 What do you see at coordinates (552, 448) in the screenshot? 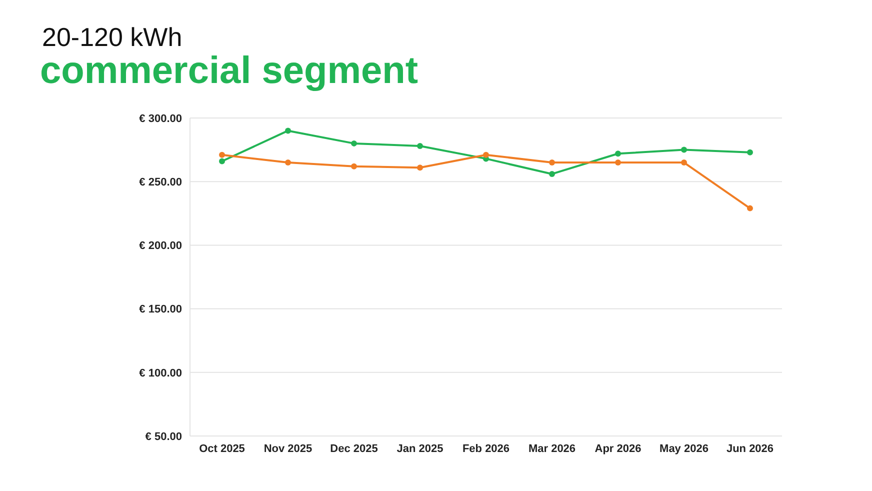
I see `x-tick-label: Mar 2026` at bounding box center [552, 448].